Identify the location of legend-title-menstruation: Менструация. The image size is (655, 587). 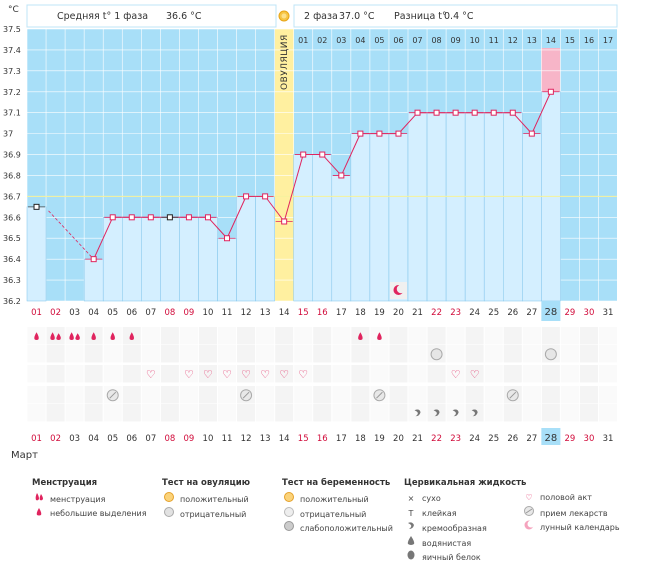
(65, 483).